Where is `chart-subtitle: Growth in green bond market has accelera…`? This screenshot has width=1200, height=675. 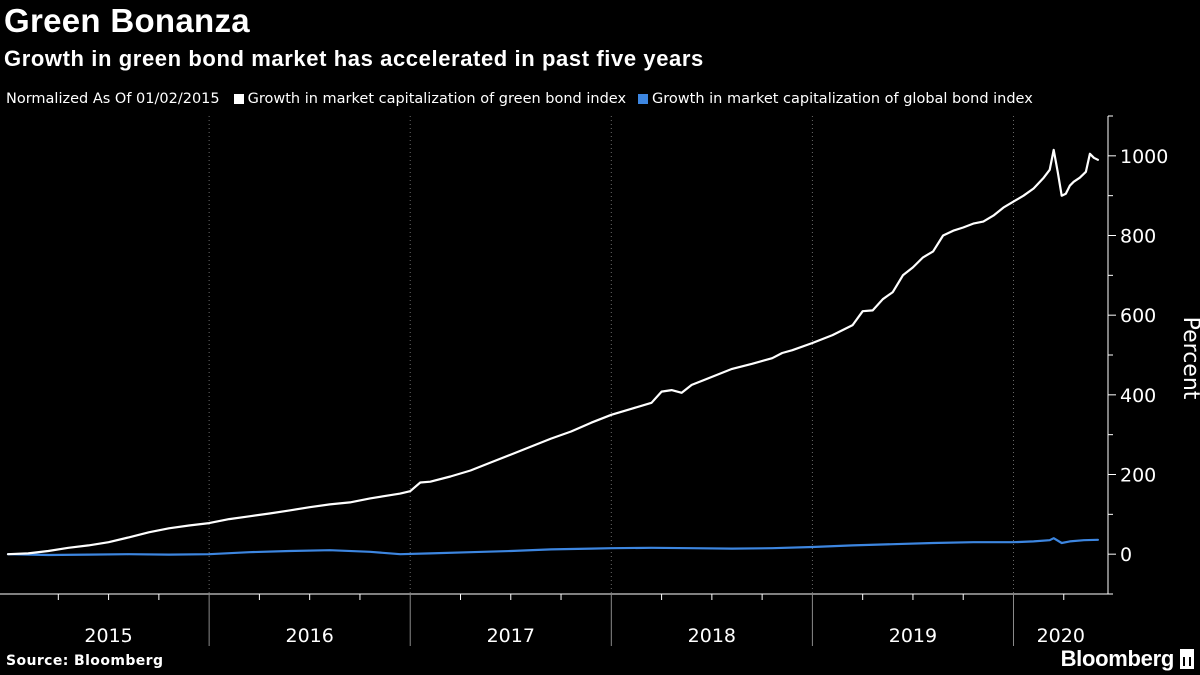
chart-subtitle: Growth in green bond market has accelera… is located at coordinates (354, 58).